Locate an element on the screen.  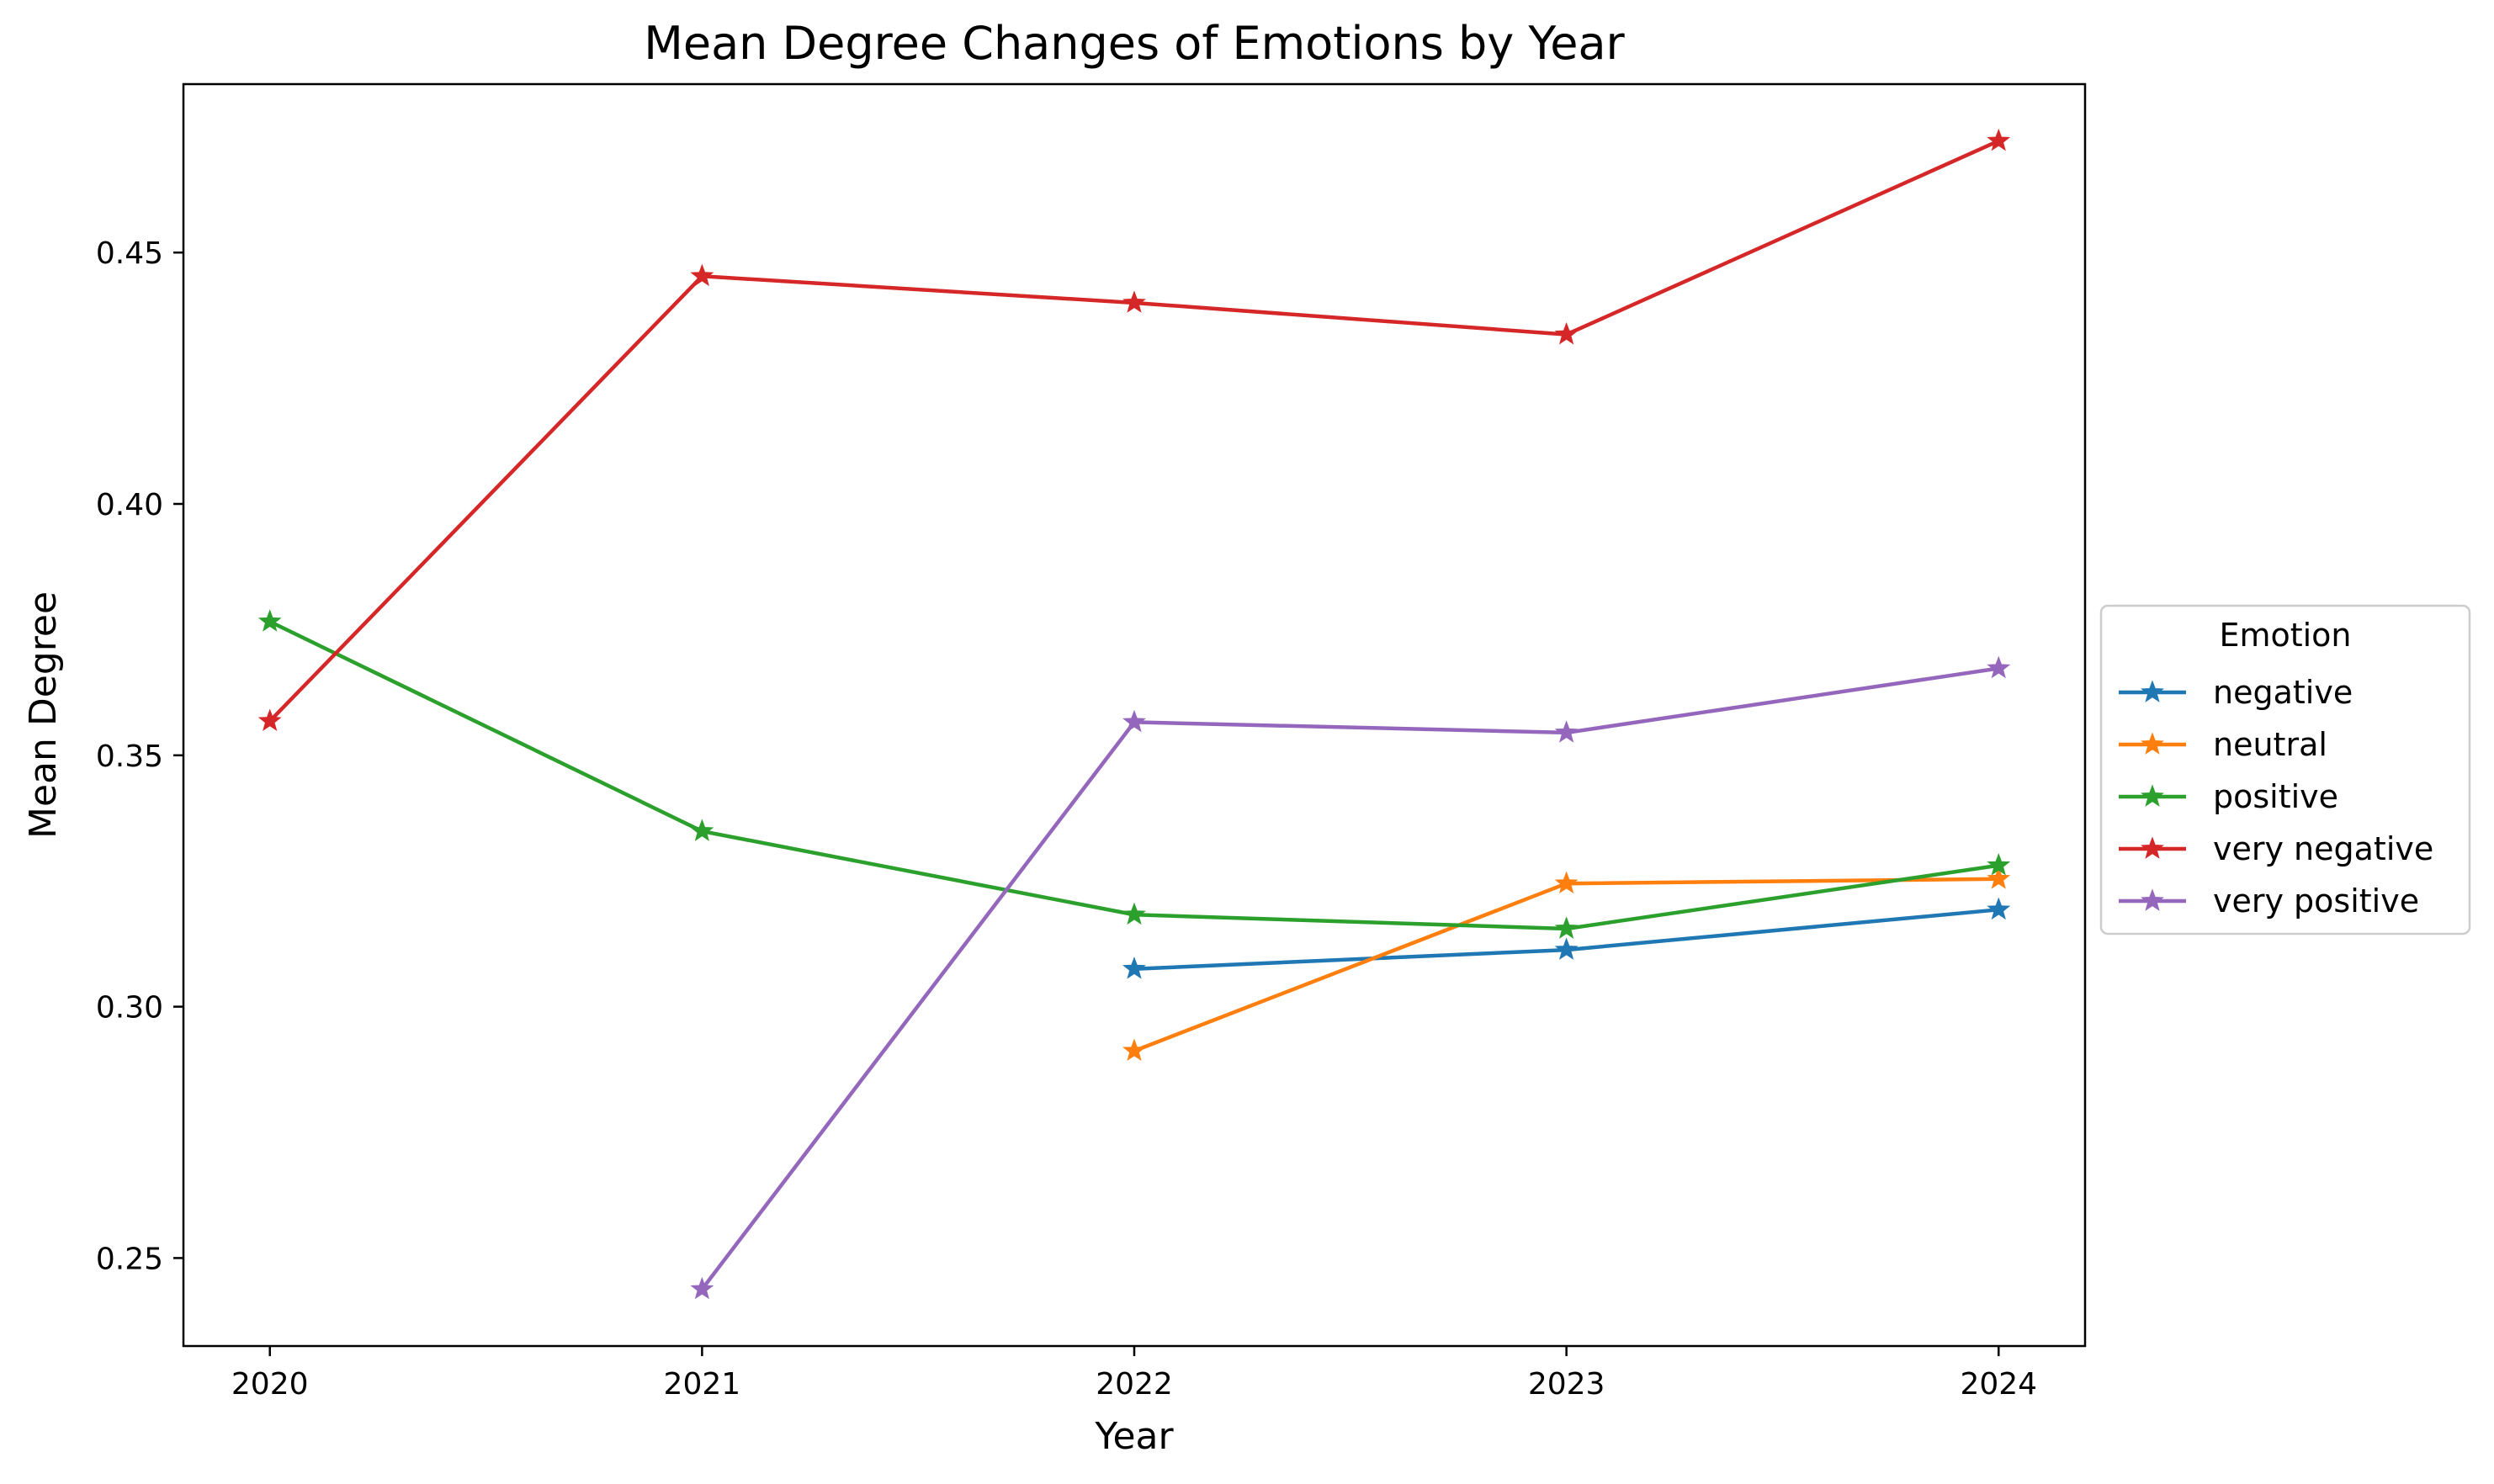
legend-title: Emotion is located at coordinates (2285, 635).